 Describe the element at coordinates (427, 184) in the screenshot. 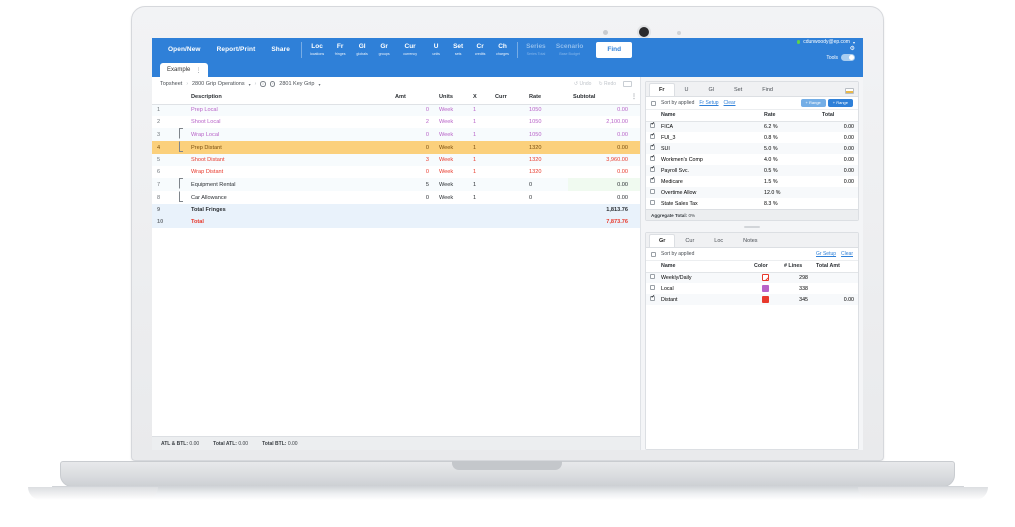

I see `row-amt: 5` at that location.